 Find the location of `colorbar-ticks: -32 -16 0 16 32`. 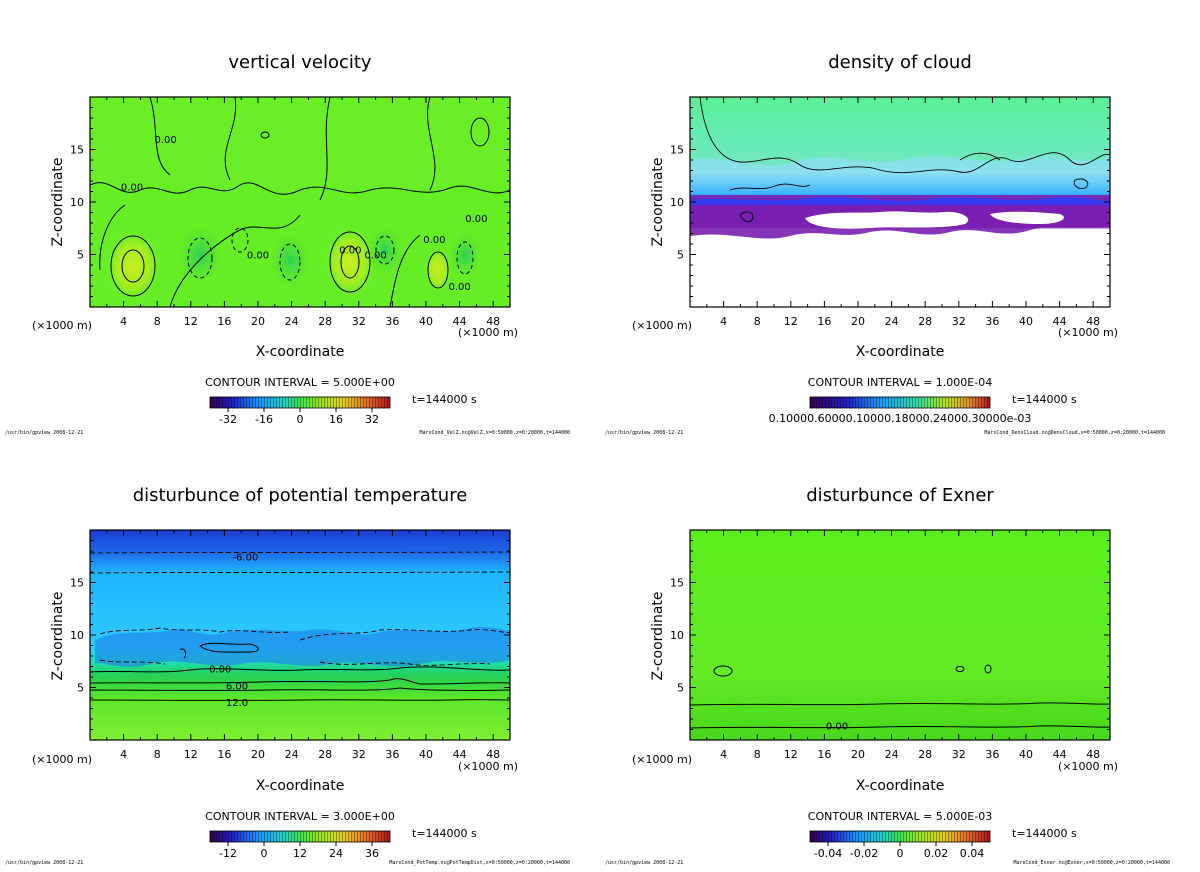

colorbar-ticks: -32 -16 0 16 32 is located at coordinates (299, 417).